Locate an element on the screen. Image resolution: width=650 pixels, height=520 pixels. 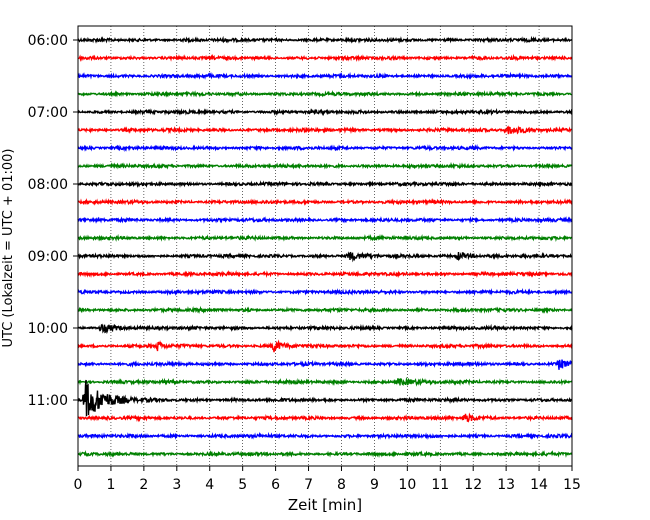
y-tick-label: 10:00 is located at coordinates (48, 329).